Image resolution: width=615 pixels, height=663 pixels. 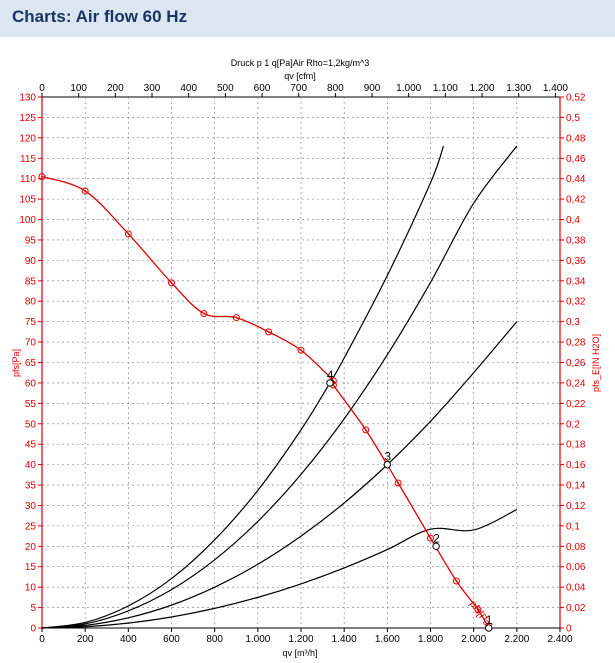 What do you see at coordinates (482, 88) in the screenshot?
I see `x-top-tick-label: 1.200` at bounding box center [482, 88].